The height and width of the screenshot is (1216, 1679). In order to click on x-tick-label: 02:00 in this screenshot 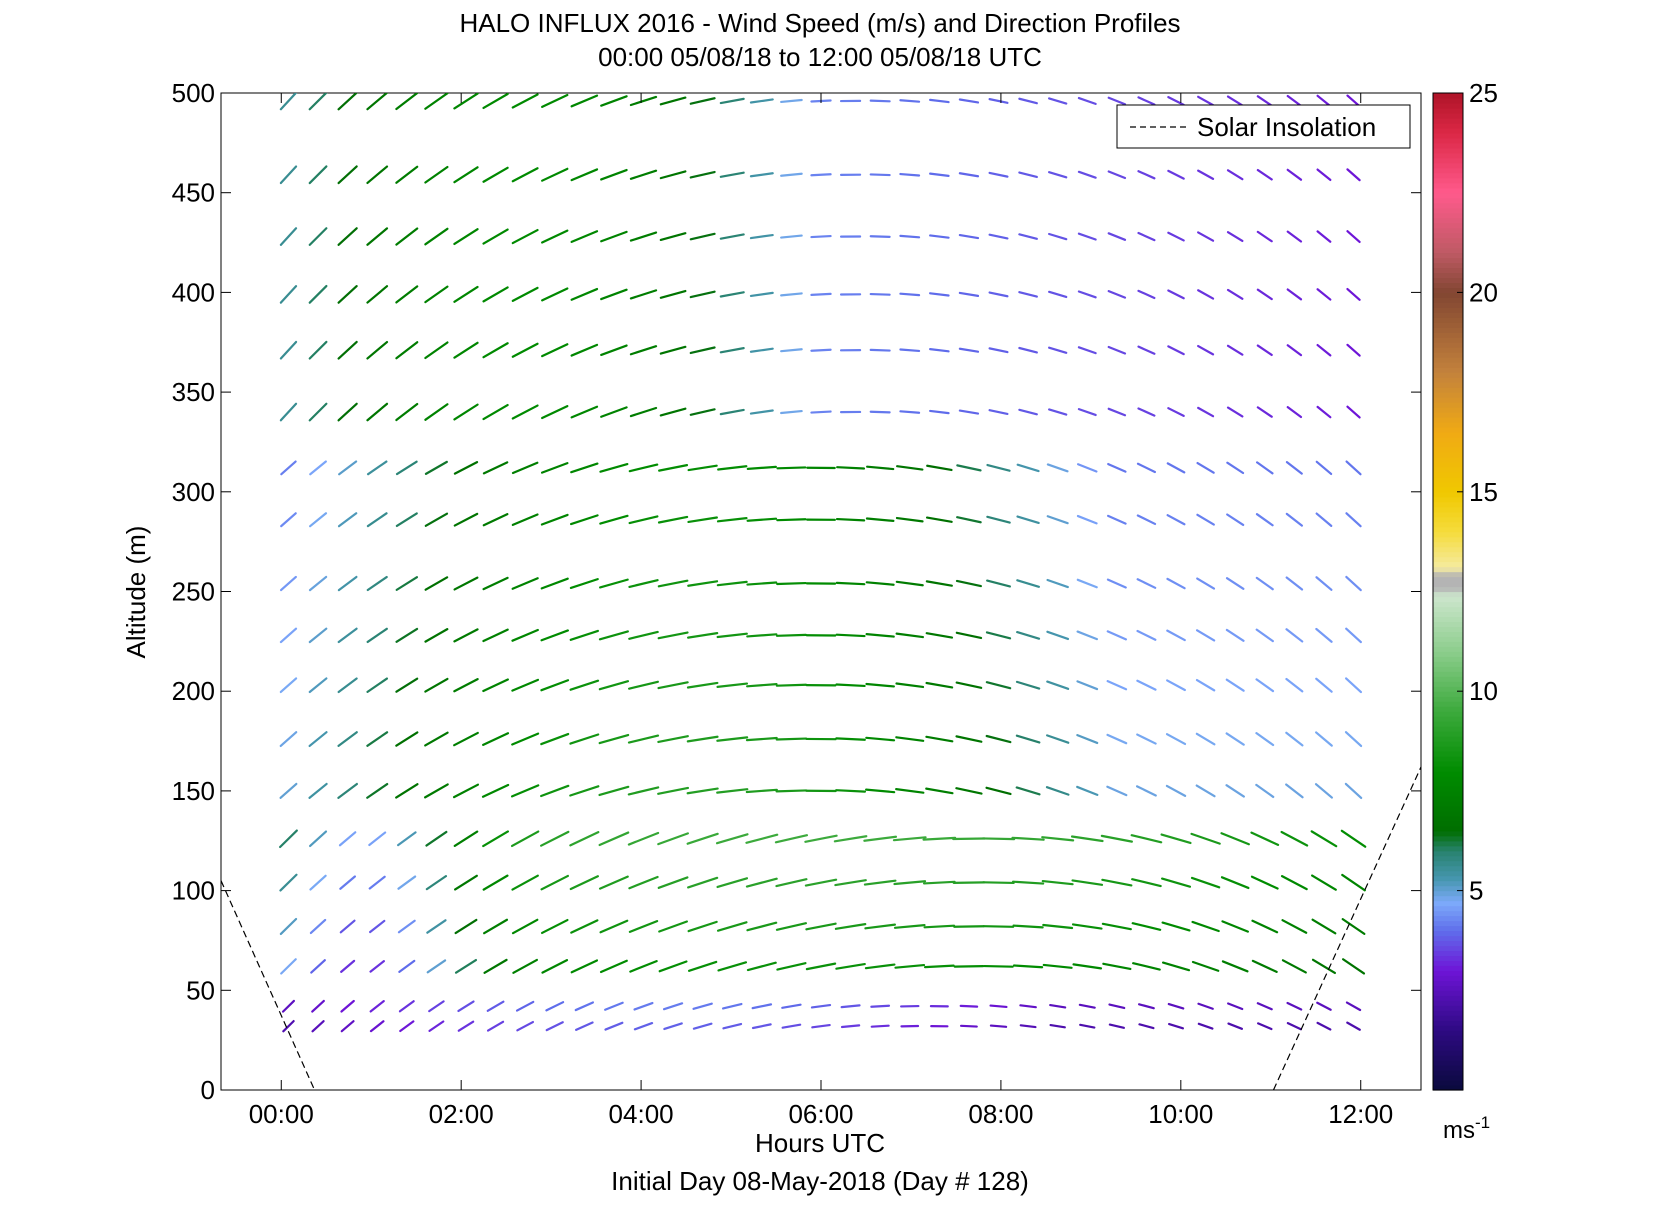, I will do `click(461, 1114)`.